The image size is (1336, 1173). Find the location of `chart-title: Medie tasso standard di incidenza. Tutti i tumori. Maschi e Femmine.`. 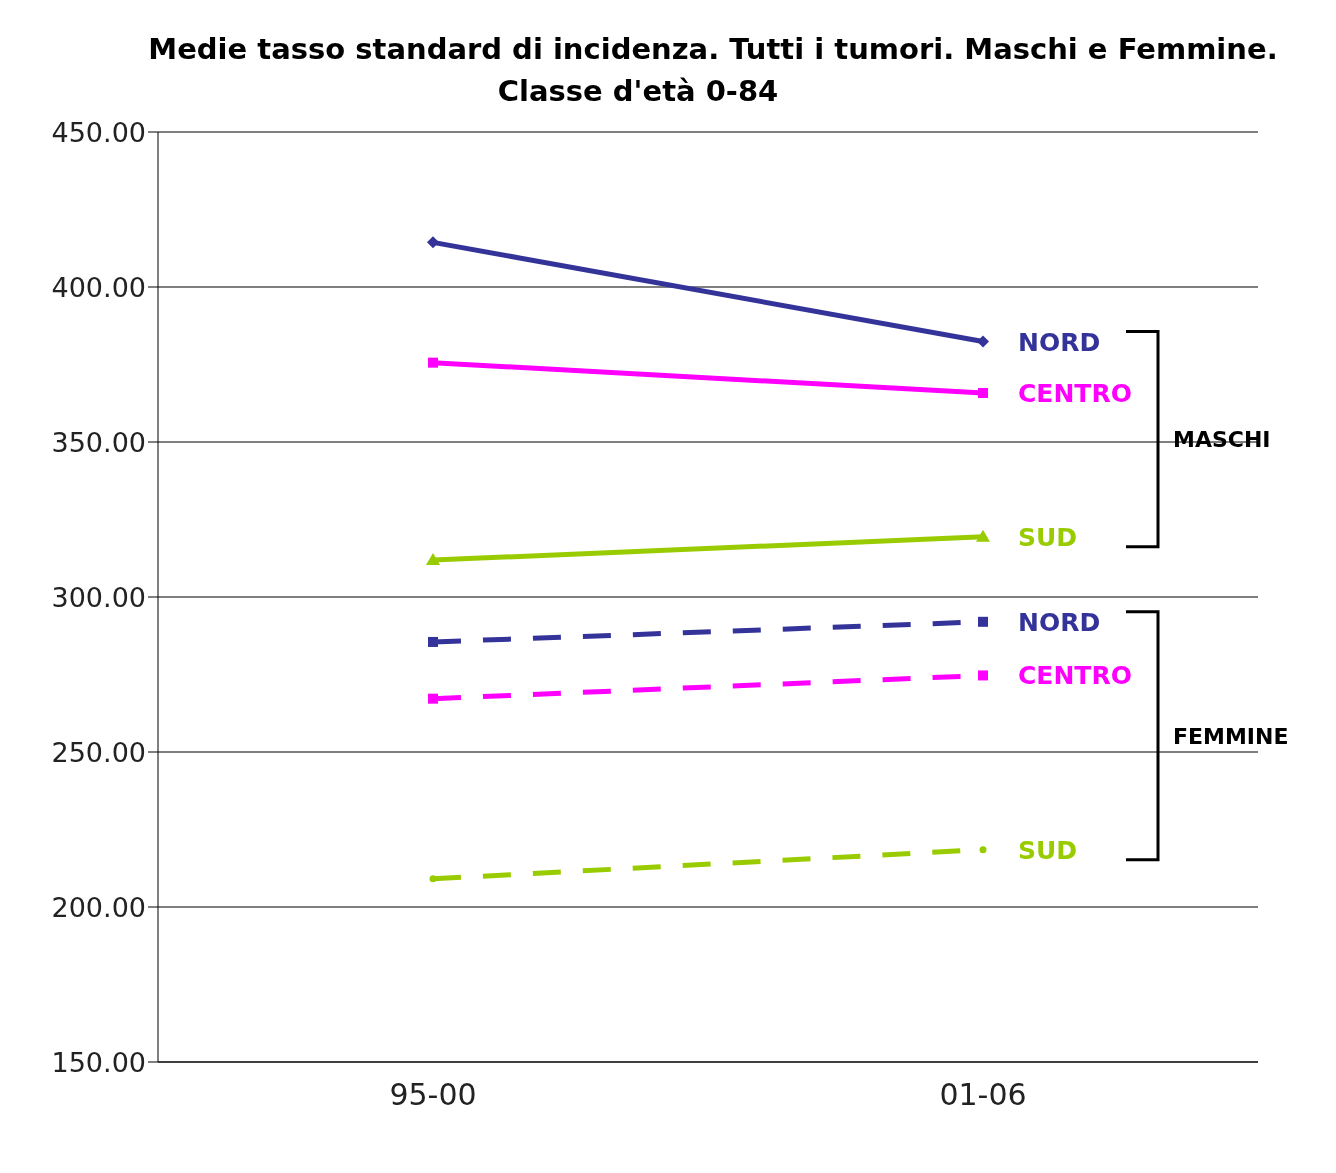

chart-title: Medie tasso standard di incidenza. Tutti i tumori. Maschi e Femmine. is located at coordinates (713, 49).